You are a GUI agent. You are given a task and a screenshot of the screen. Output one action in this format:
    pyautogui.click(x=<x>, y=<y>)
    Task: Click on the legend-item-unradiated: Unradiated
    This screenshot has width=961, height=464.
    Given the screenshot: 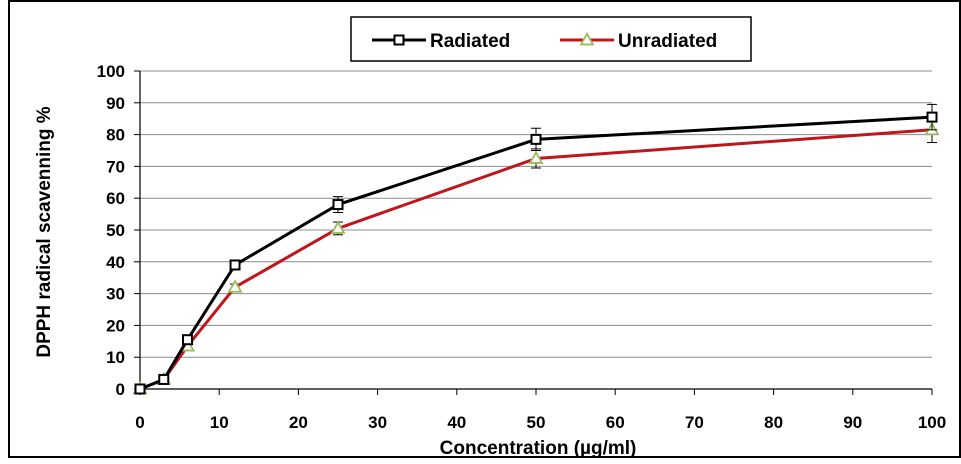 What is the action you would take?
    pyautogui.click(x=638, y=41)
    